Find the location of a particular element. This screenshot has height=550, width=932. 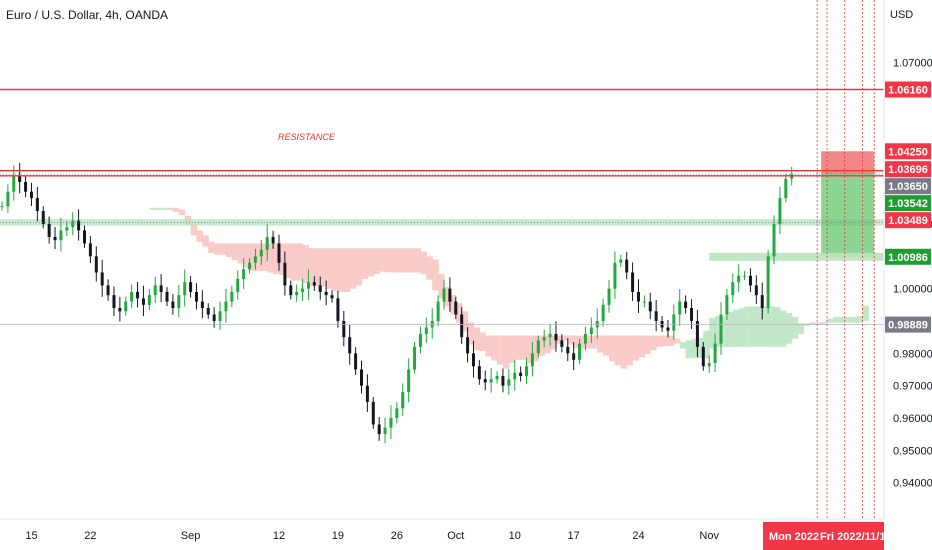

x-tick-label: 17 is located at coordinates (574, 536).